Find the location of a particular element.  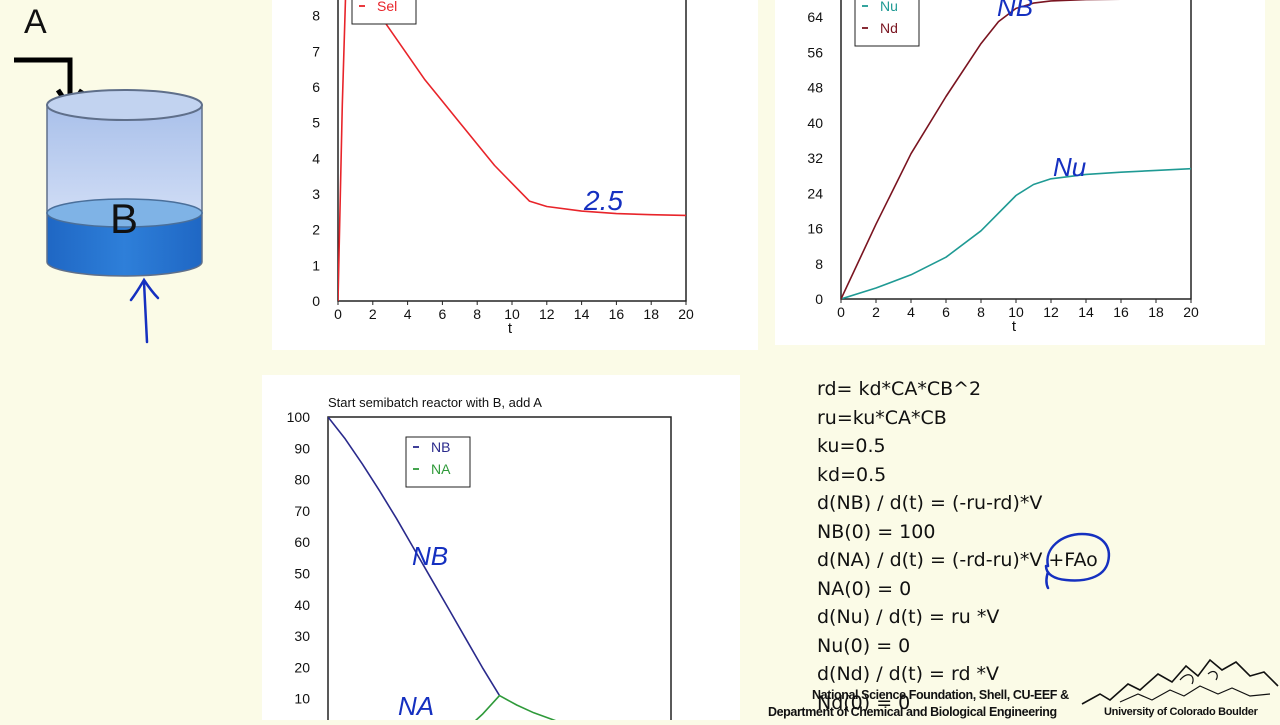

y-tick-label: 70 is located at coordinates (302, 511).